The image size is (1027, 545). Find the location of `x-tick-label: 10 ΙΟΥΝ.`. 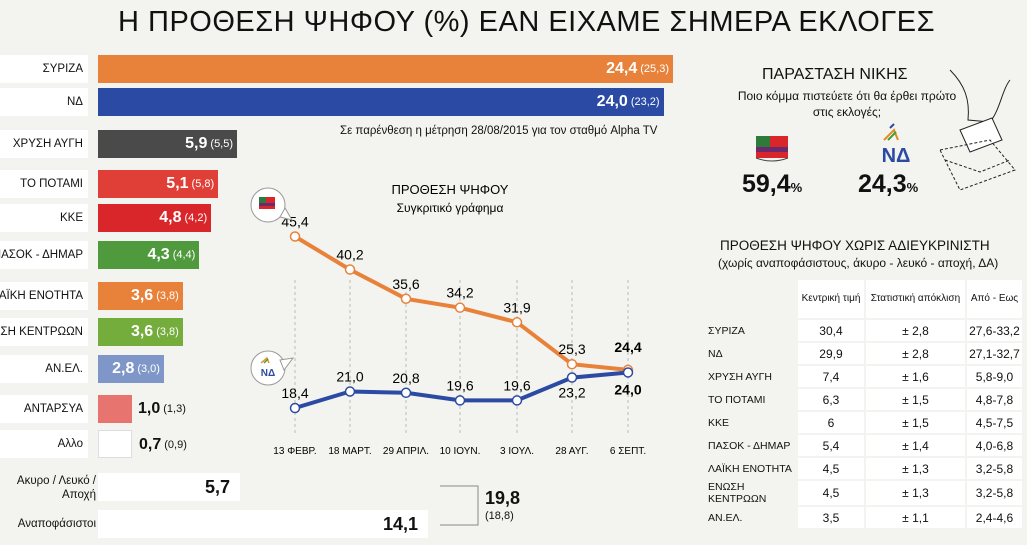

x-tick-label: 10 ΙΟΥΝ. is located at coordinates (460, 451).